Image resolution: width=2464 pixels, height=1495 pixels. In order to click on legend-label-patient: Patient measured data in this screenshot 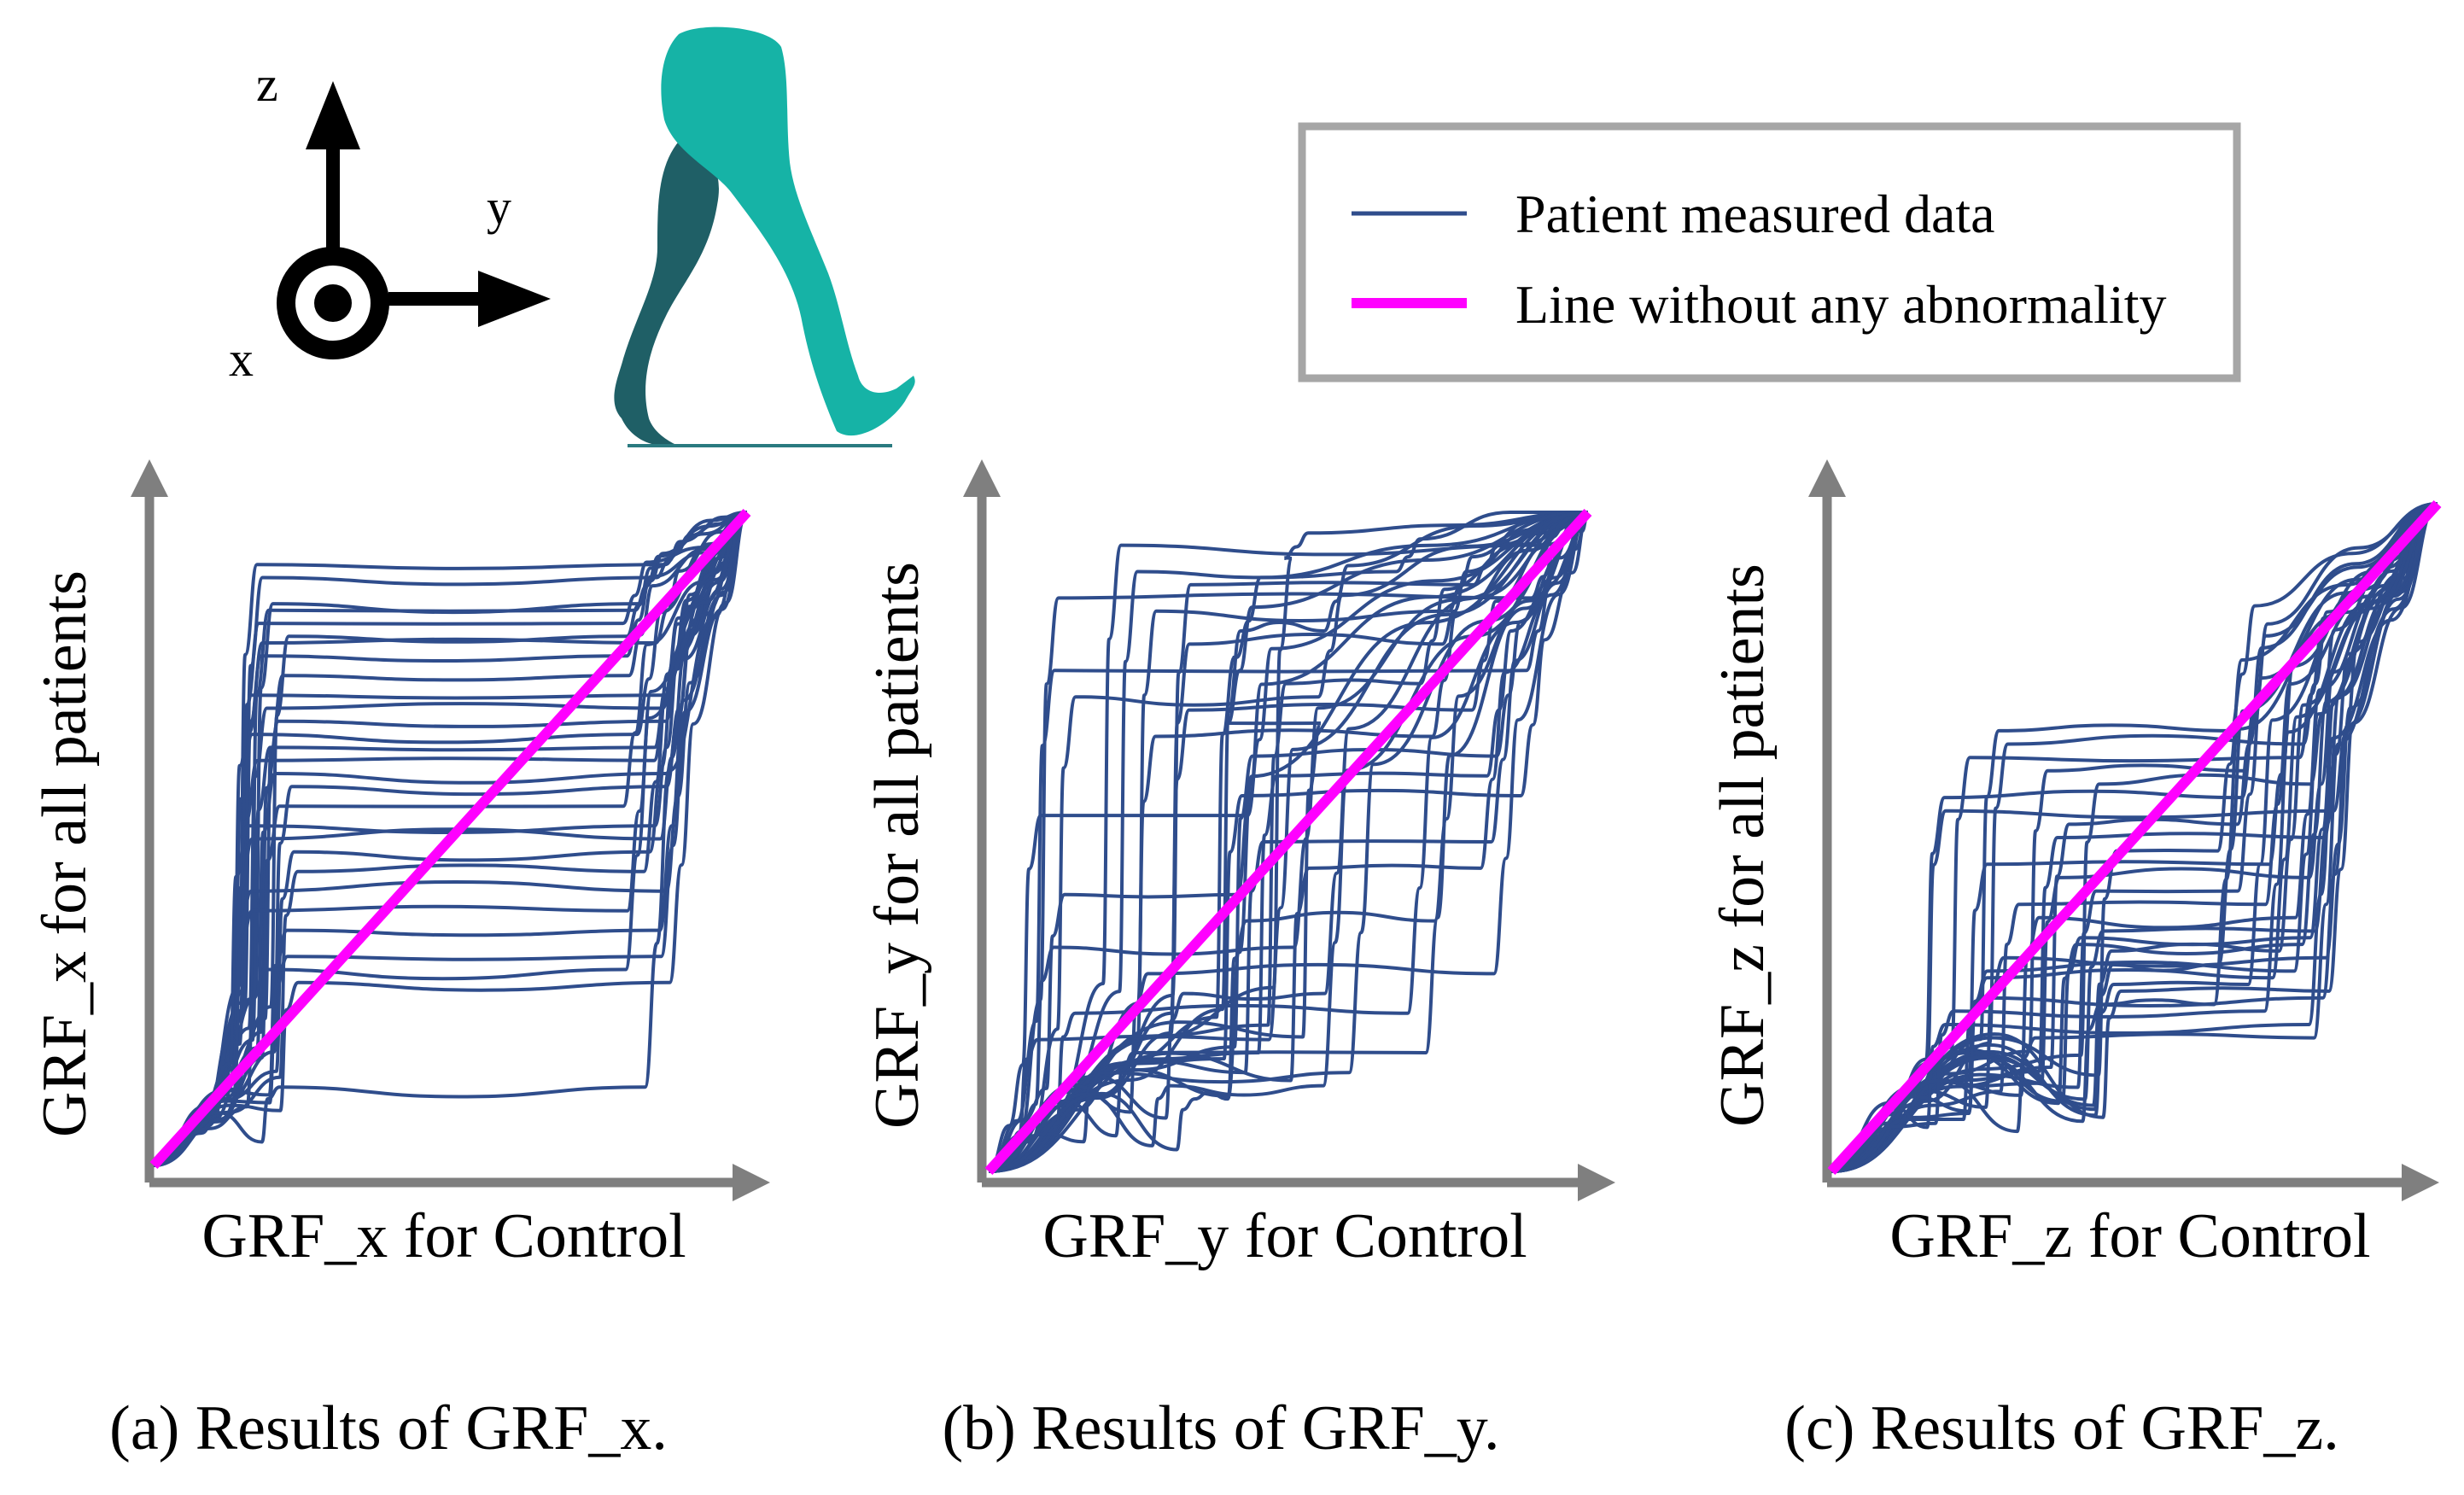, I will do `click(1755, 214)`.